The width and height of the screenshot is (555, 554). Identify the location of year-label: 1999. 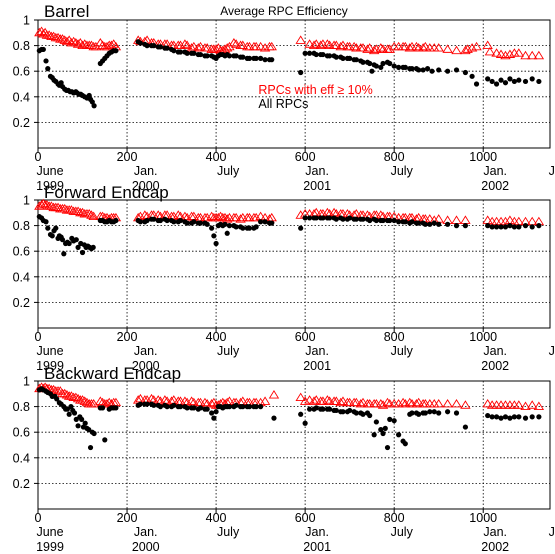
(50, 547).